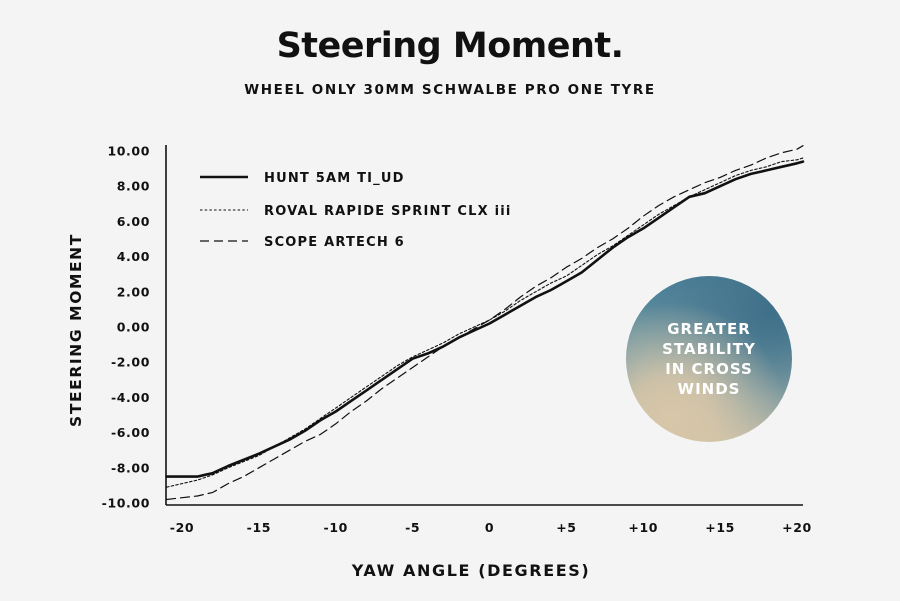 This screenshot has width=900, height=601. Describe the element at coordinates (471, 570) in the screenshot. I see `x-axis-label: YAW ANGLE (DEGREES)` at that location.